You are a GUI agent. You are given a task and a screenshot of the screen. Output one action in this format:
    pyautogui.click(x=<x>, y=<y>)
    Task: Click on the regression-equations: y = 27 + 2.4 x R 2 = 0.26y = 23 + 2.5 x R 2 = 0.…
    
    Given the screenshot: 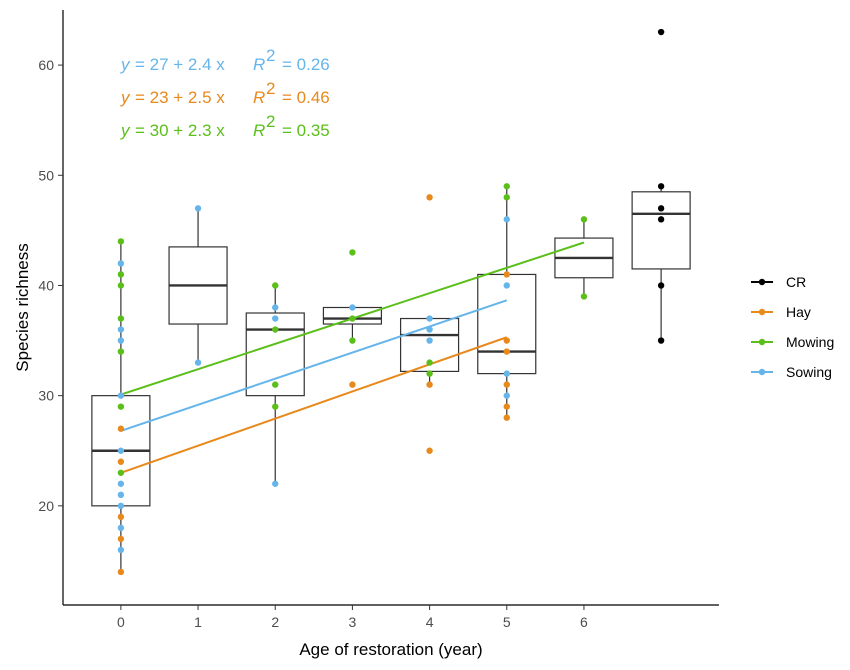 What is the action you would take?
    pyautogui.click(x=225, y=93)
    